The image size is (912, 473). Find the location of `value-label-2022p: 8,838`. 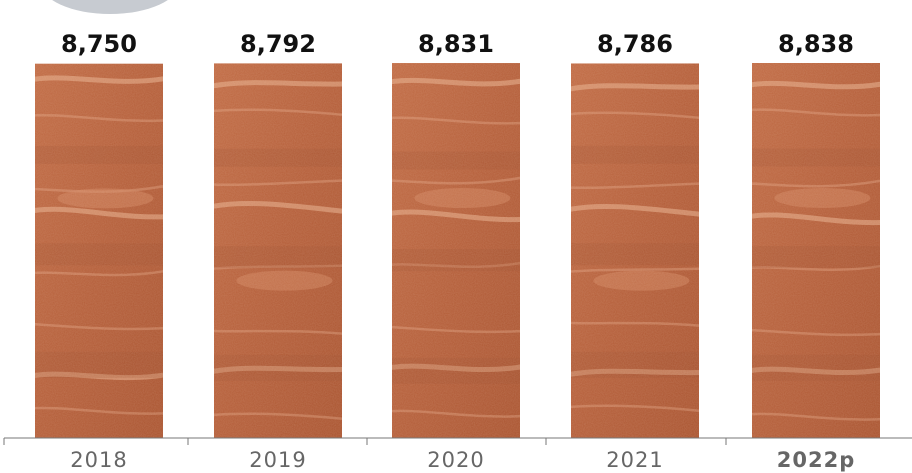

value-label-2022p: 8,838 is located at coordinates (816, 44).